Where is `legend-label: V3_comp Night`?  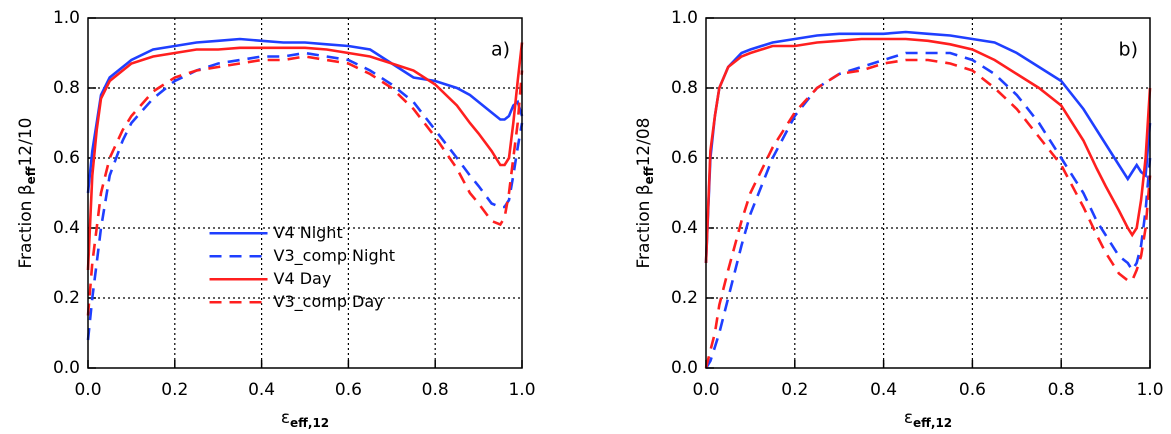
legend-label: V3_comp Night is located at coordinates (335, 256).